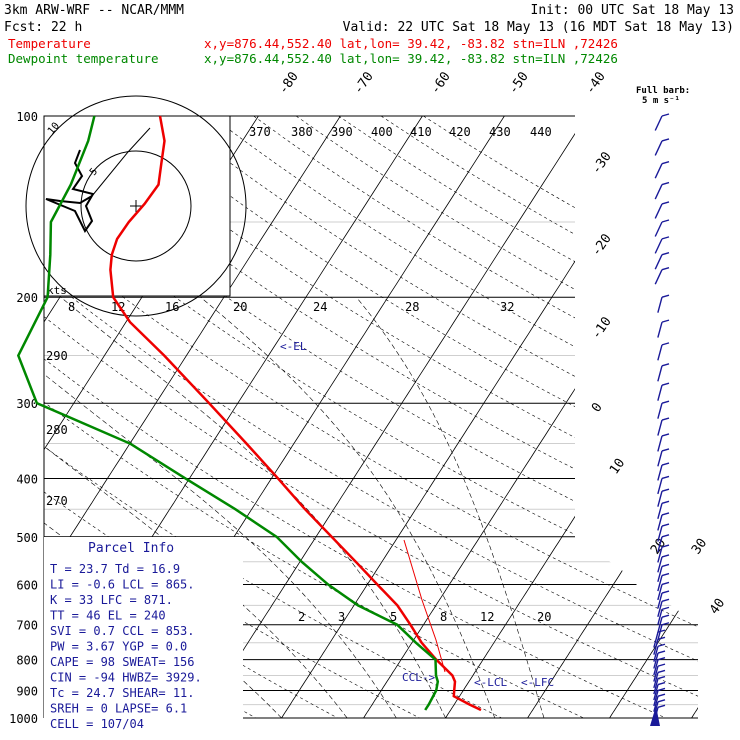 This screenshot has width=740, height=740. I want to click on isotherm-label: 20, so click(658, 546).